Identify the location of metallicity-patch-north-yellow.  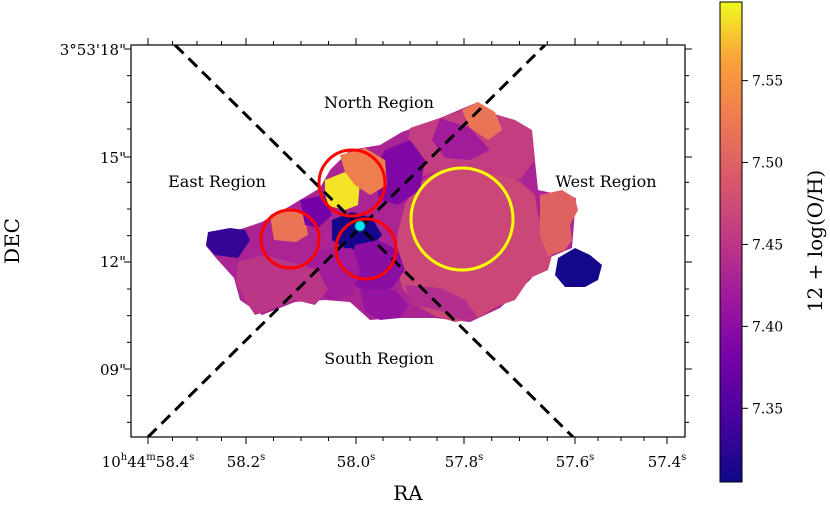
(342, 191).